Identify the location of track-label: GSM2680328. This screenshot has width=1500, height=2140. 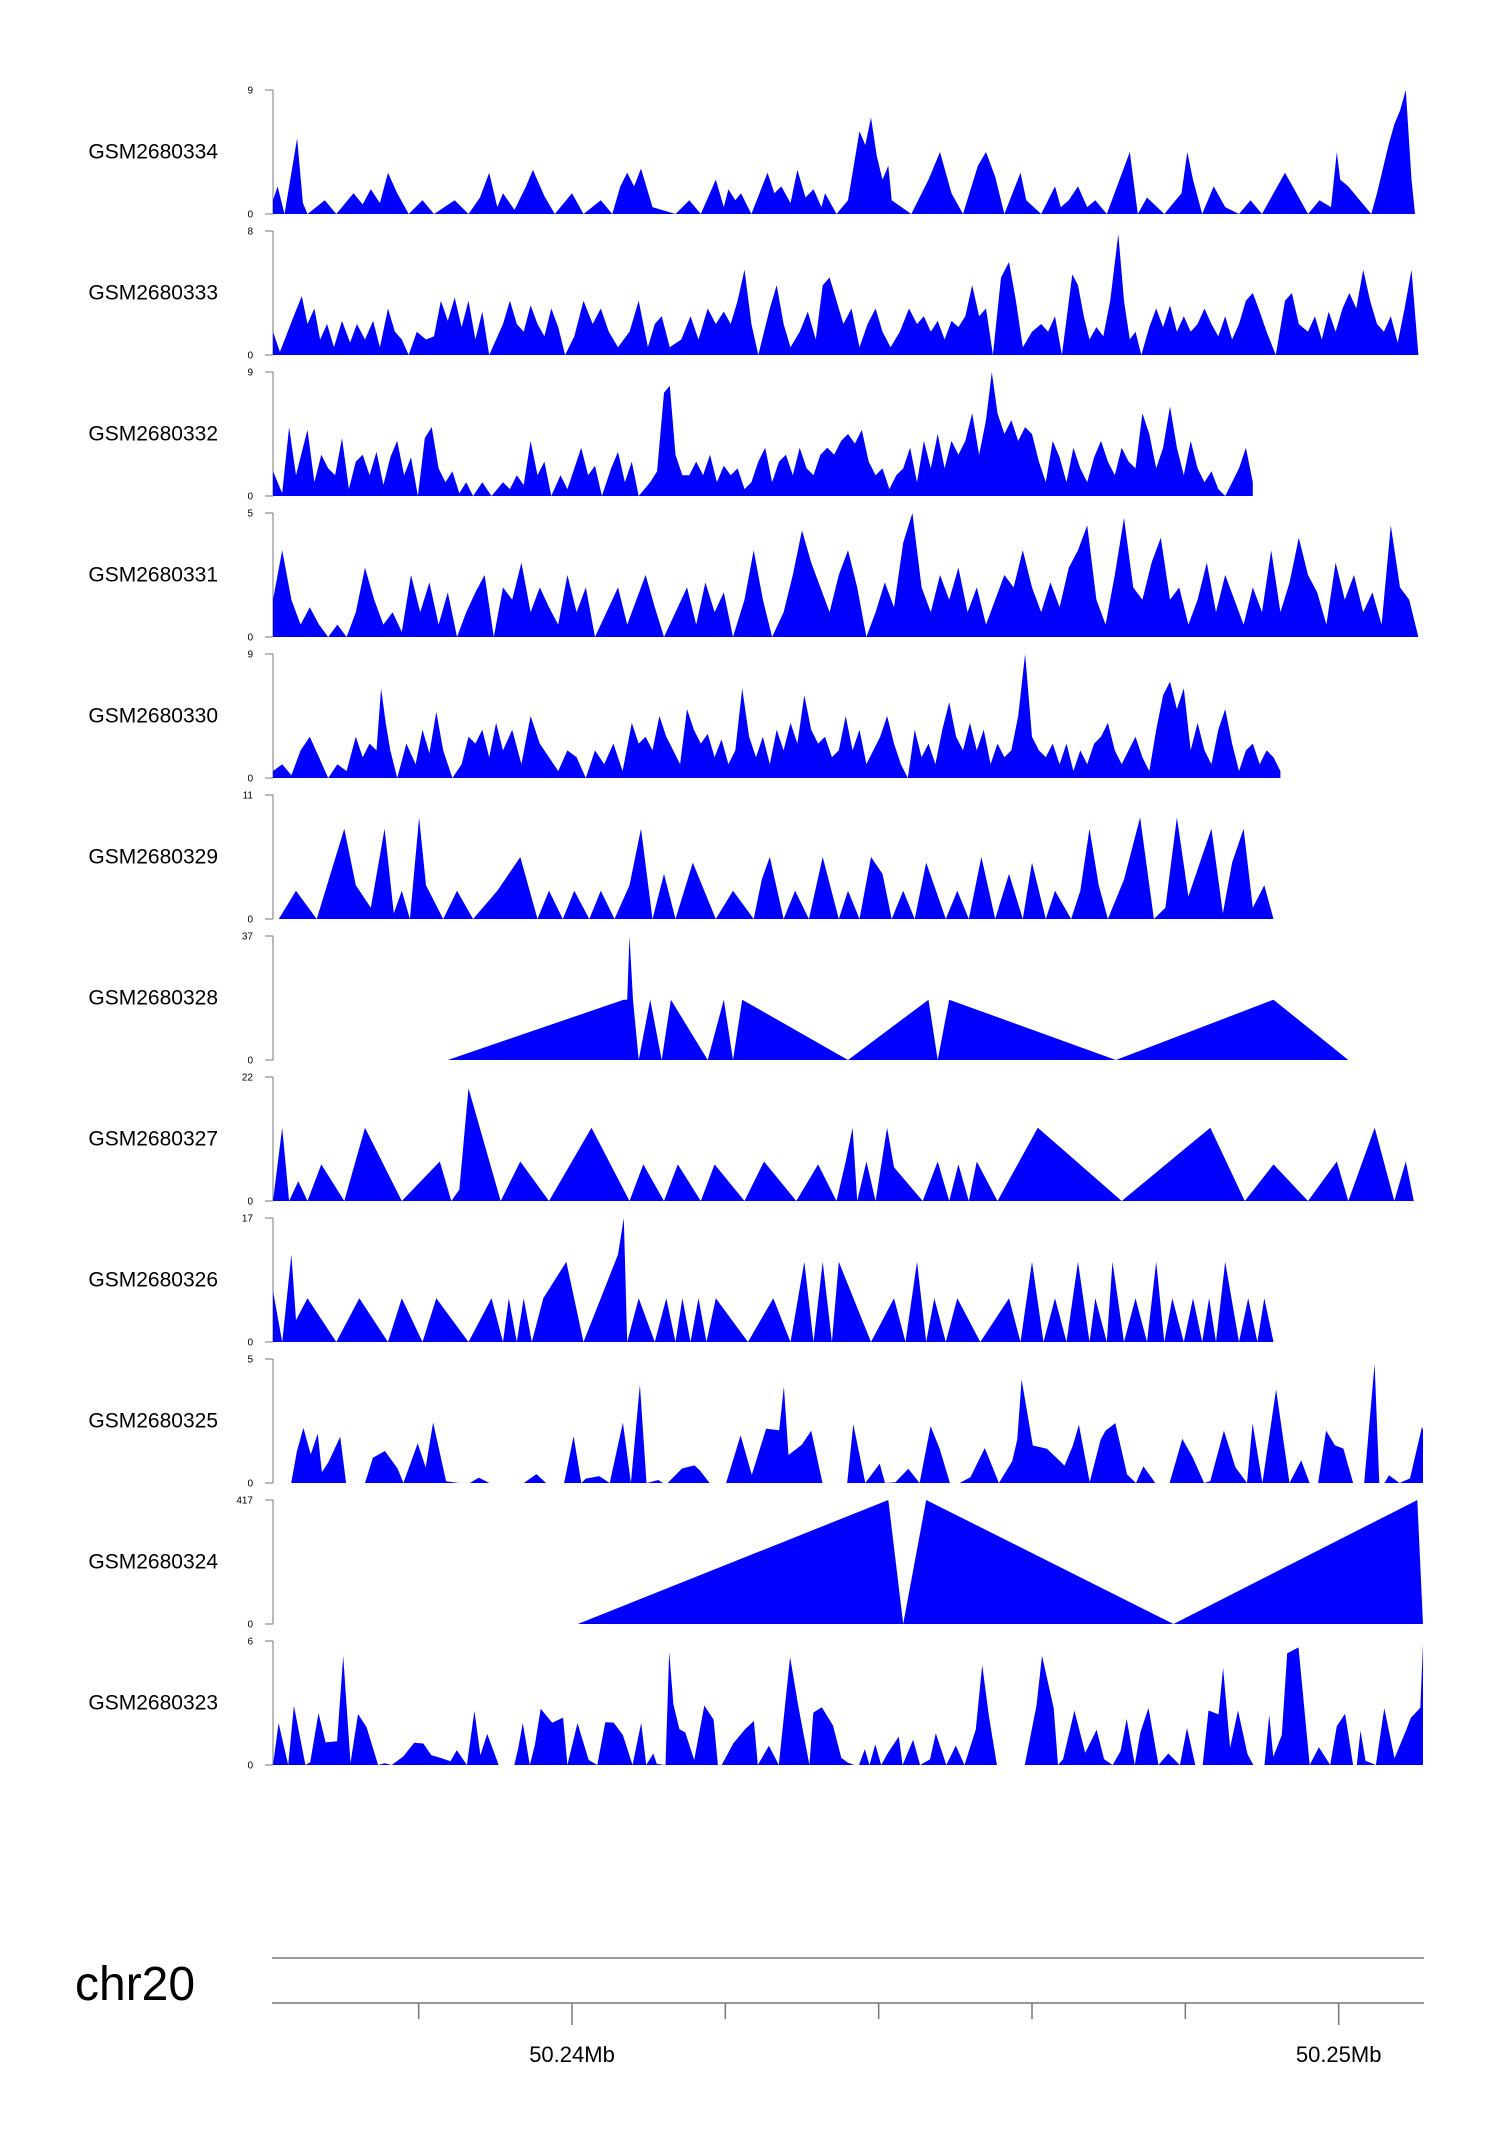
(153, 998).